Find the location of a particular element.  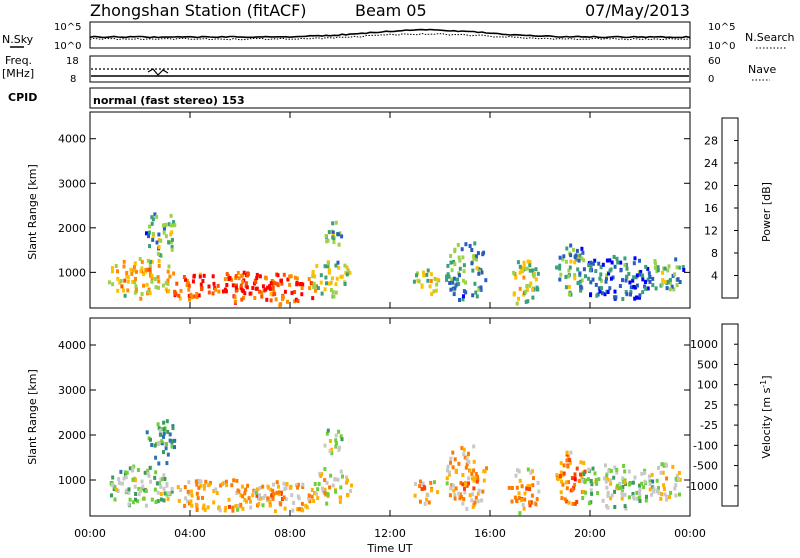

time-axis-label: Time UT is located at coordinates (389, 548).